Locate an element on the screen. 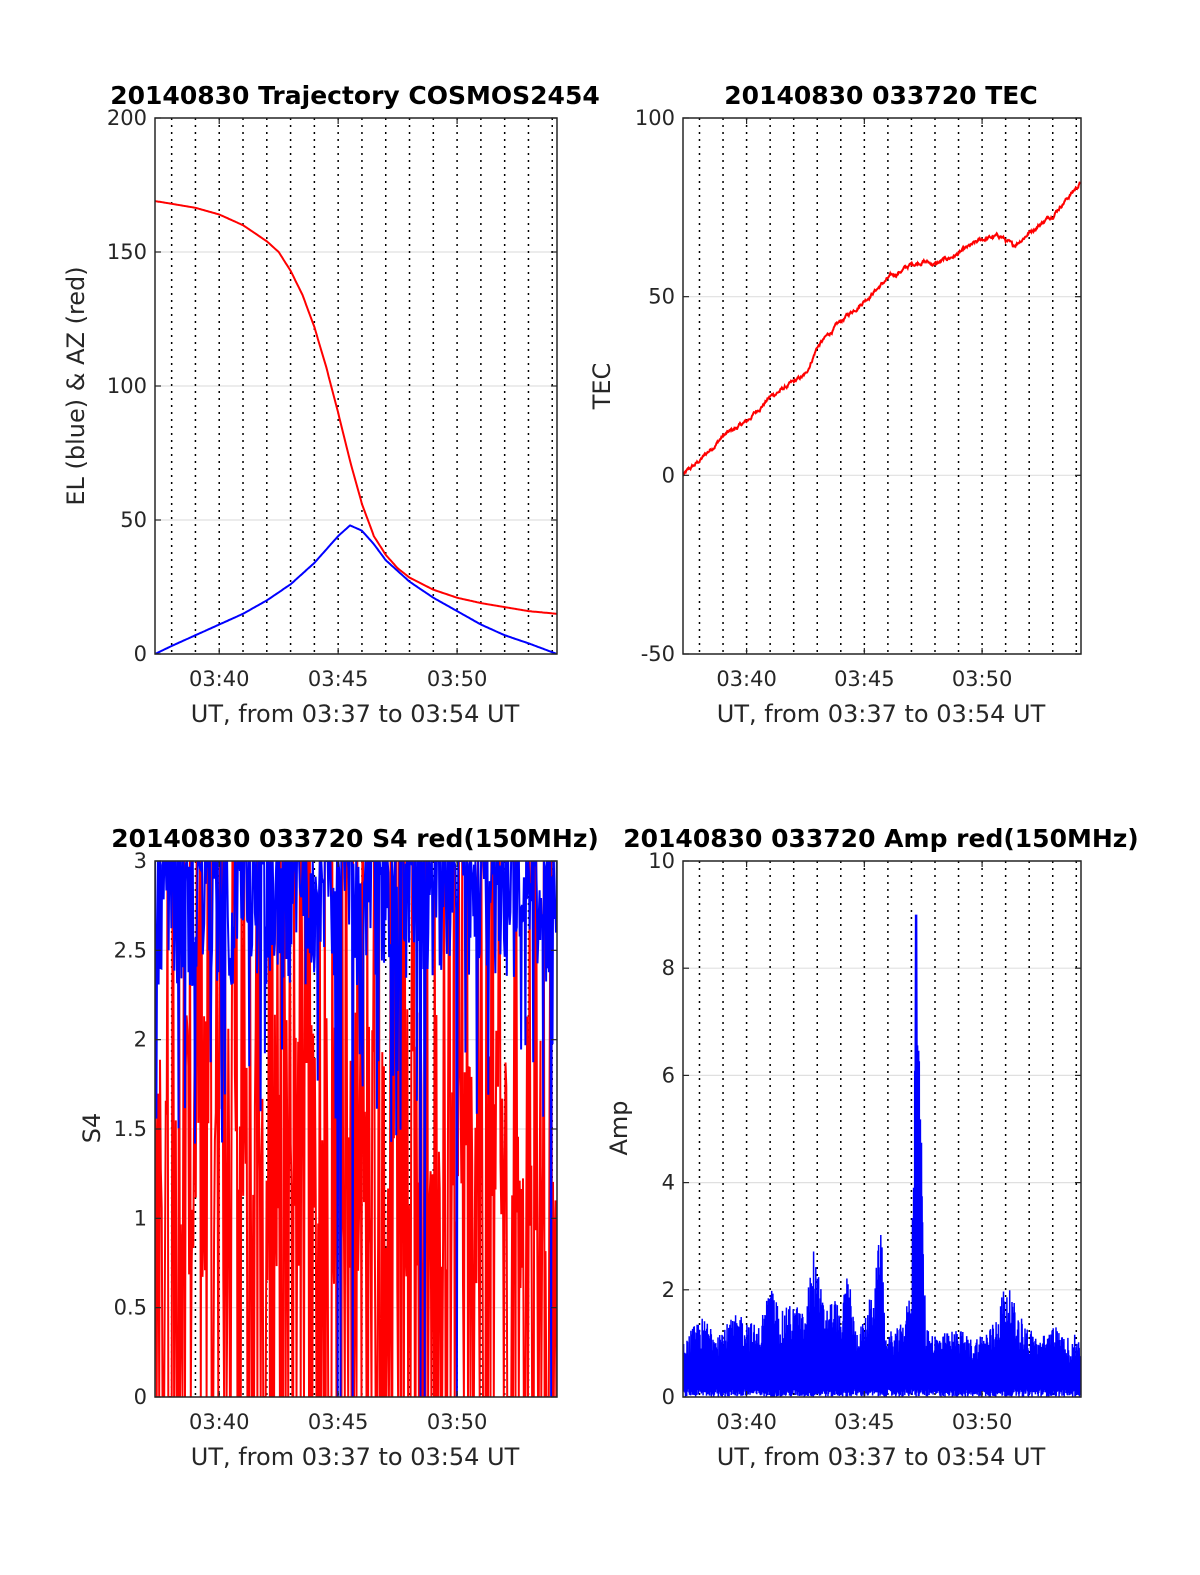 The image size is (1200, 1575). s4-blue-series-line is located at coordinates (356, 1129).